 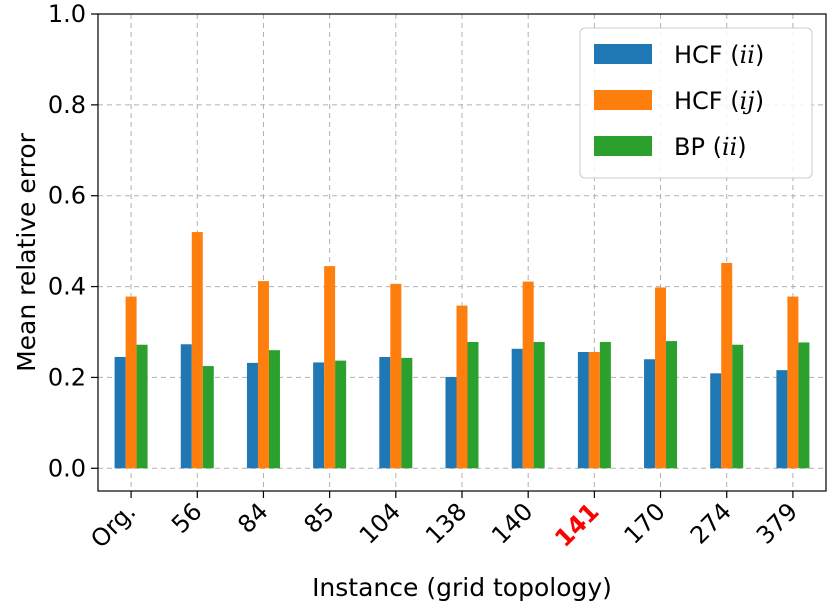 What do you see at coordinates (719, 101) in the screenshot?
I see `legend-label: HCF (ij)` at bounding box center [719, 101].